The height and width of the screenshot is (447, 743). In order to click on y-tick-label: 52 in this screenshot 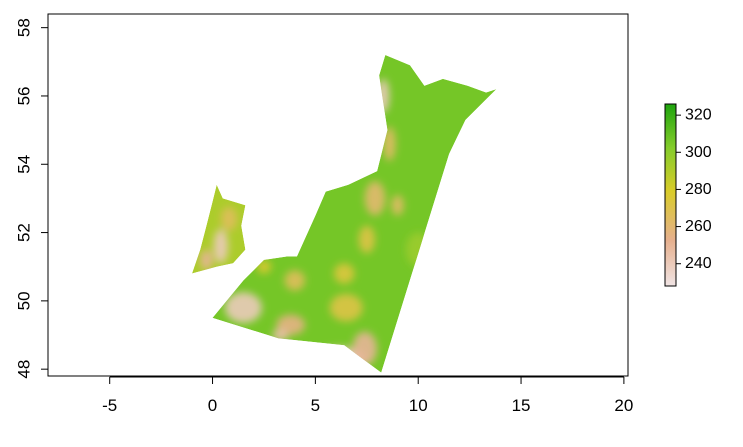, I will do `click(24, 232)`.